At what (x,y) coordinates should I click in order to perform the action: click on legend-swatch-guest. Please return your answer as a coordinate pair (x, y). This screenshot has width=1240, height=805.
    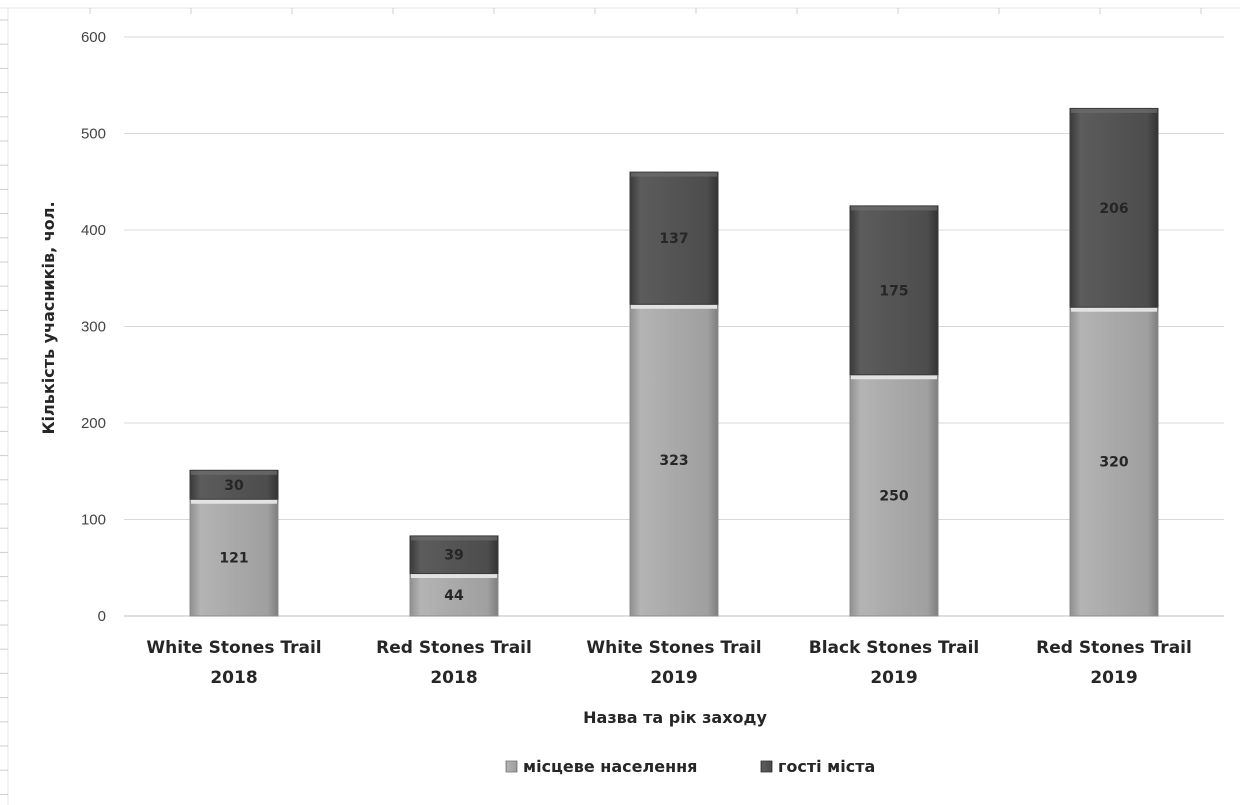
    Looking at the image, I should click on (766, 766).